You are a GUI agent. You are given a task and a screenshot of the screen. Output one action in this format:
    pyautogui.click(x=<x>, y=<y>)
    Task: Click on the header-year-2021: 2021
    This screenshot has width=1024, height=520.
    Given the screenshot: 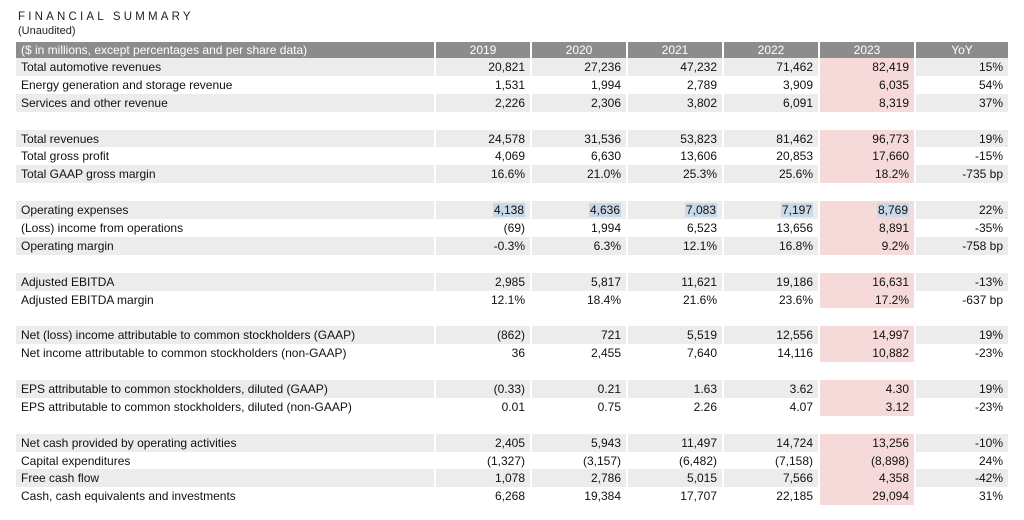 What is the action you would take?
    pyautogui.click(x=676, y=50)
    